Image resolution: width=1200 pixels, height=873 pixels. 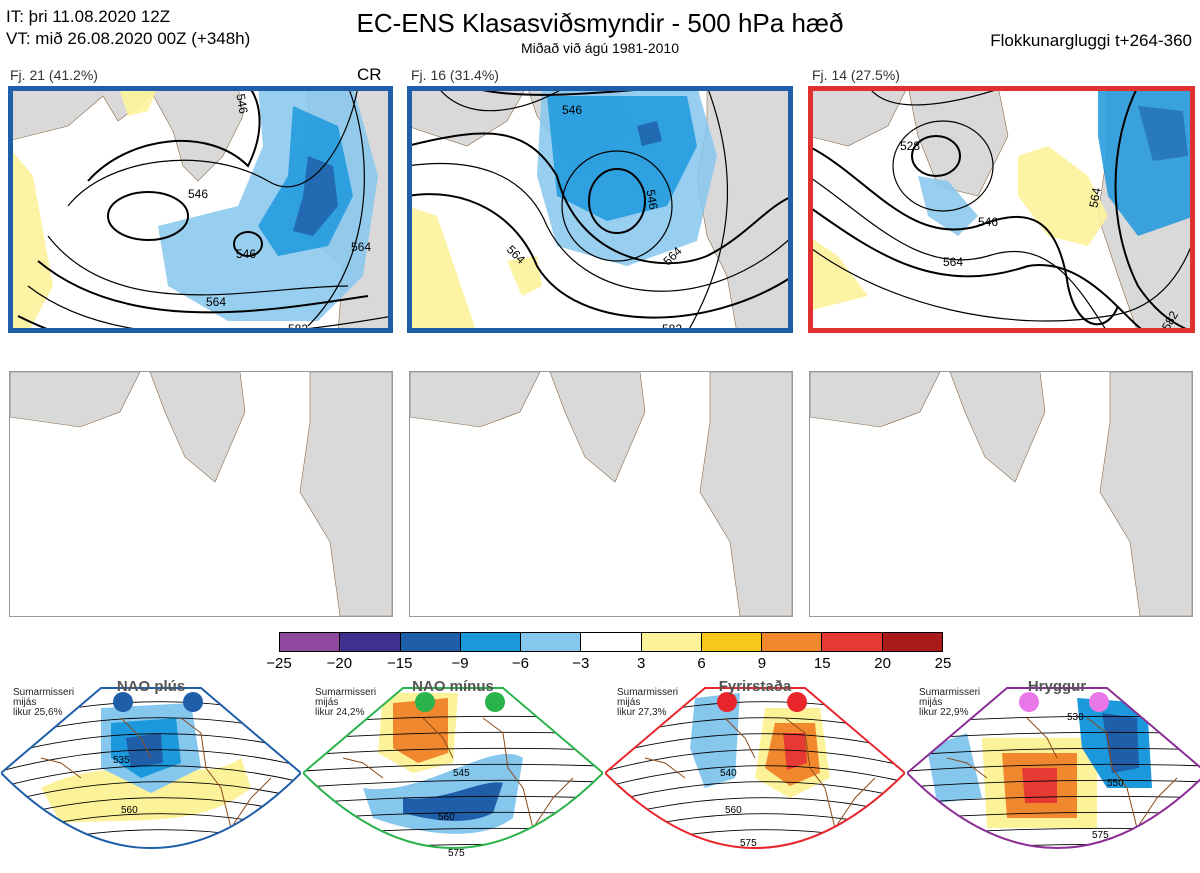 What do you see at coordinates (641, 663) in the screenshot?
I see `color-scale-tick-label: 3` at bounding box center [641, 663].